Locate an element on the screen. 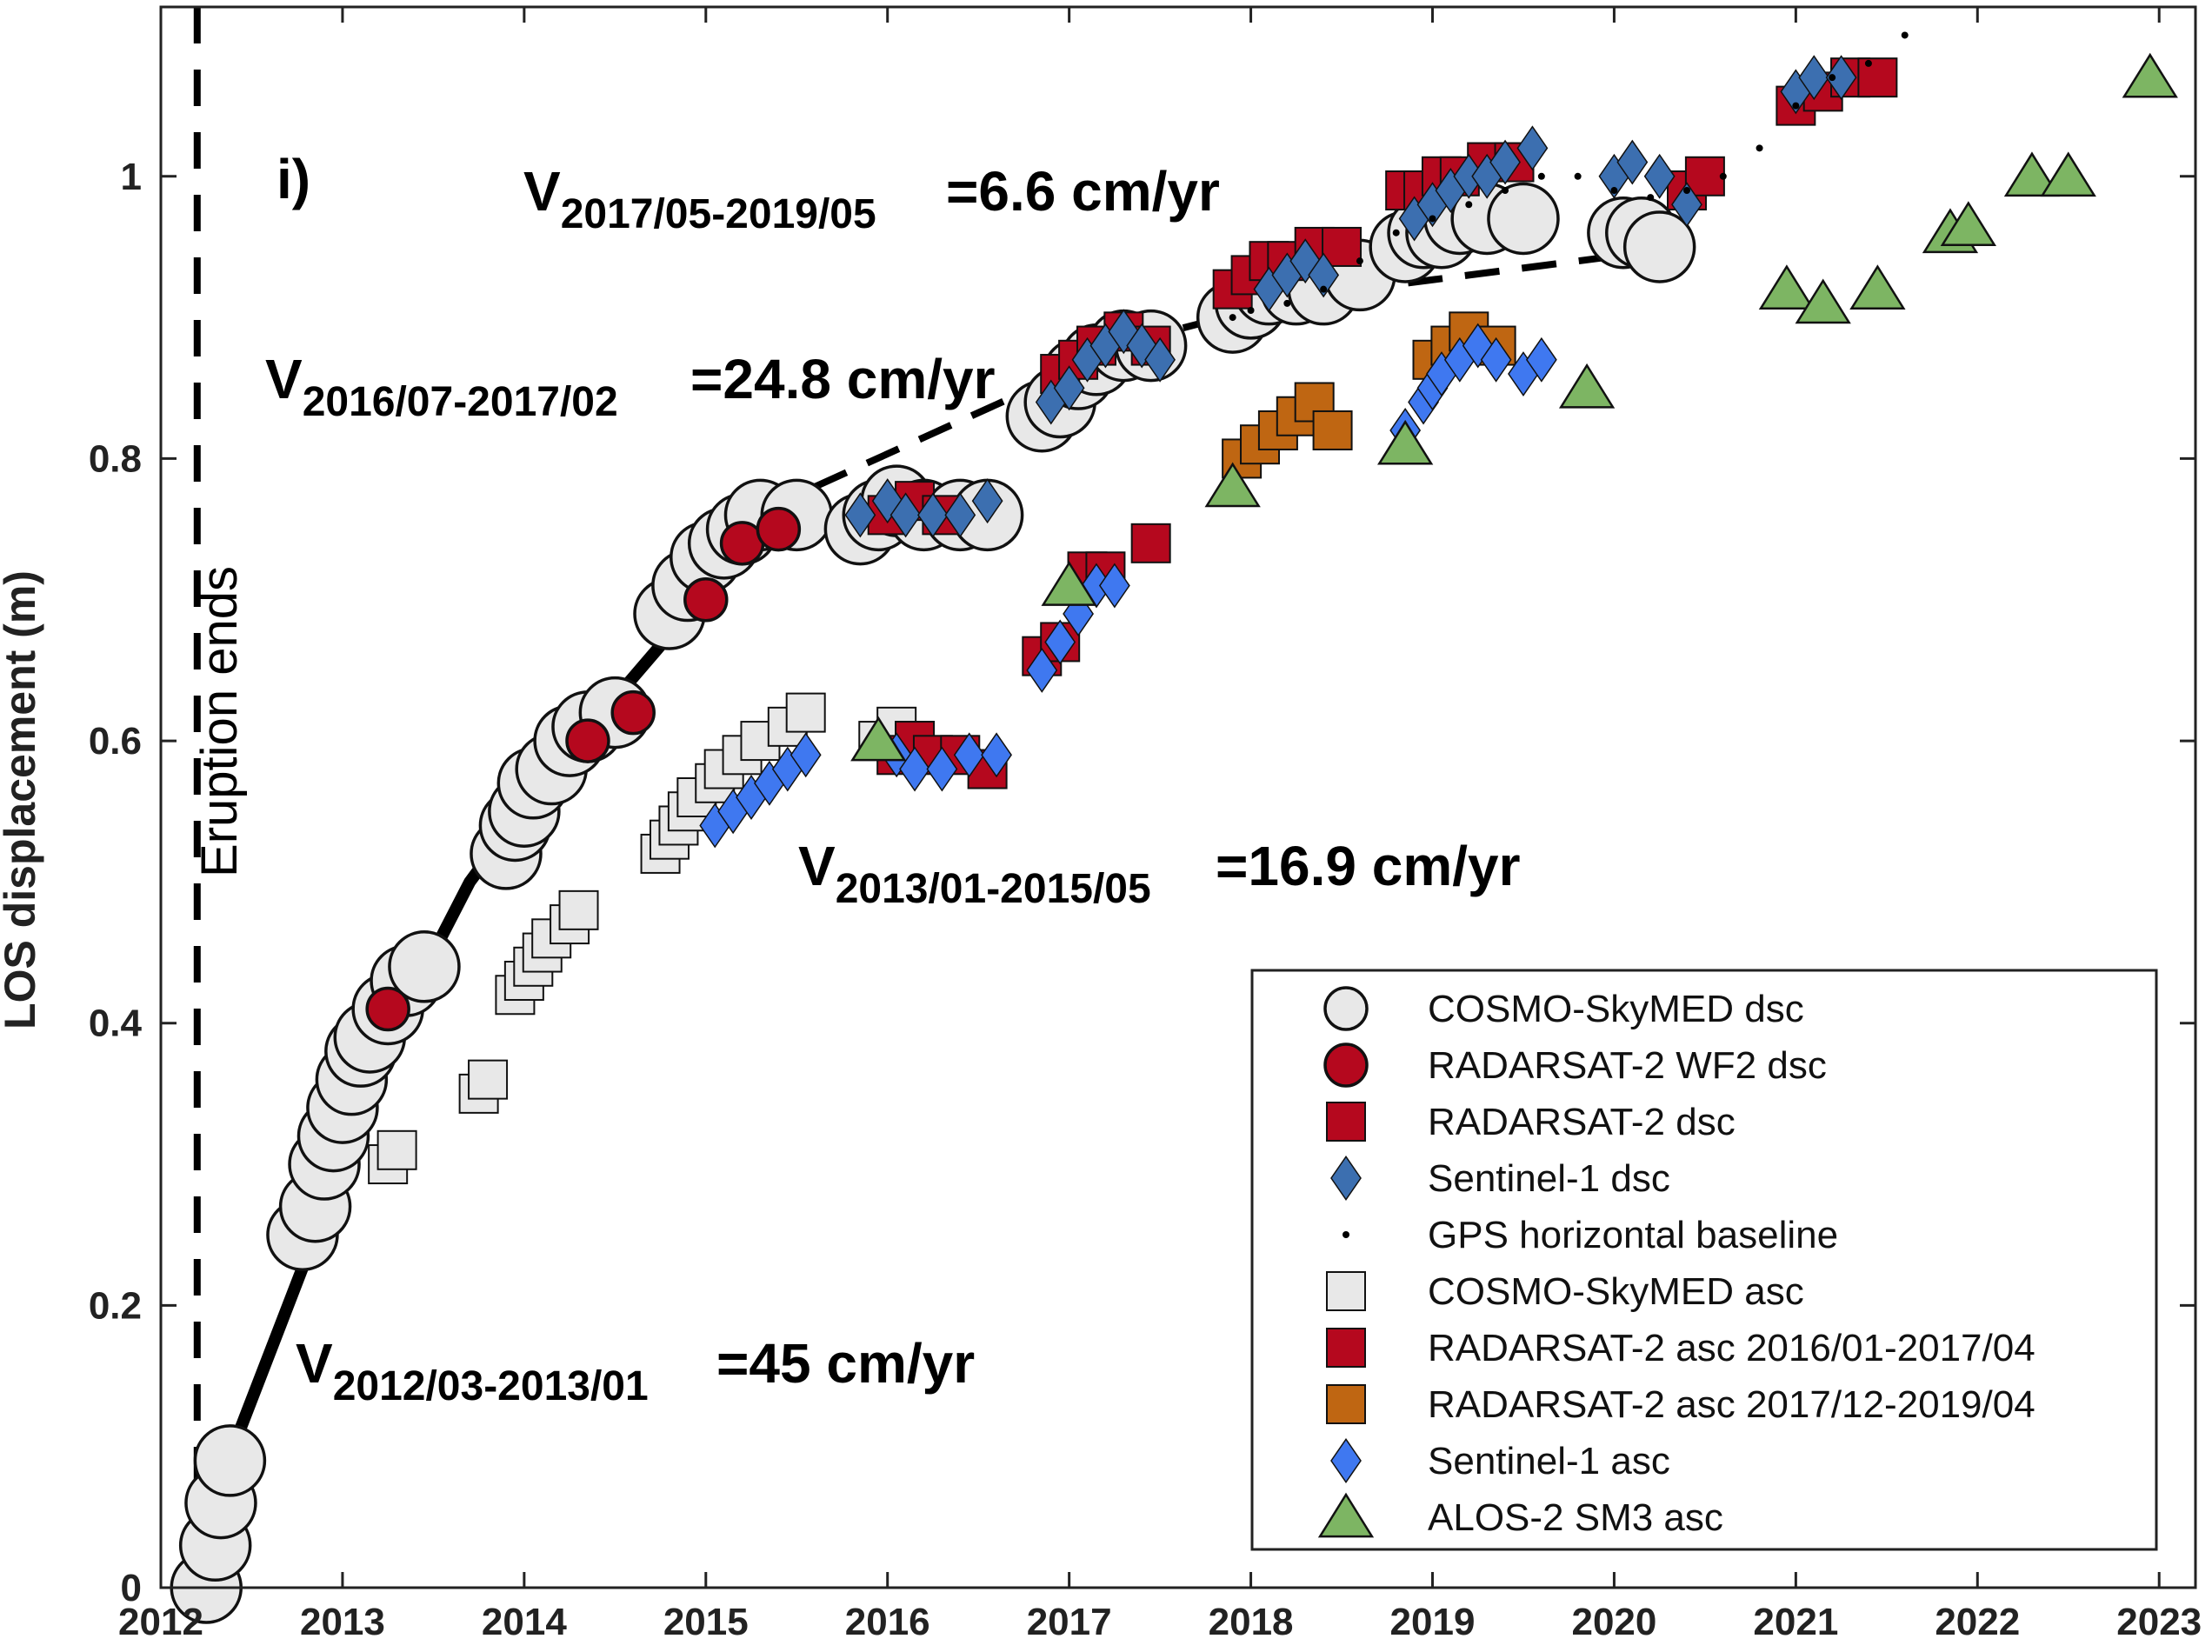  y-tick-label-0: 0 is located at coordinates (132, 1588).